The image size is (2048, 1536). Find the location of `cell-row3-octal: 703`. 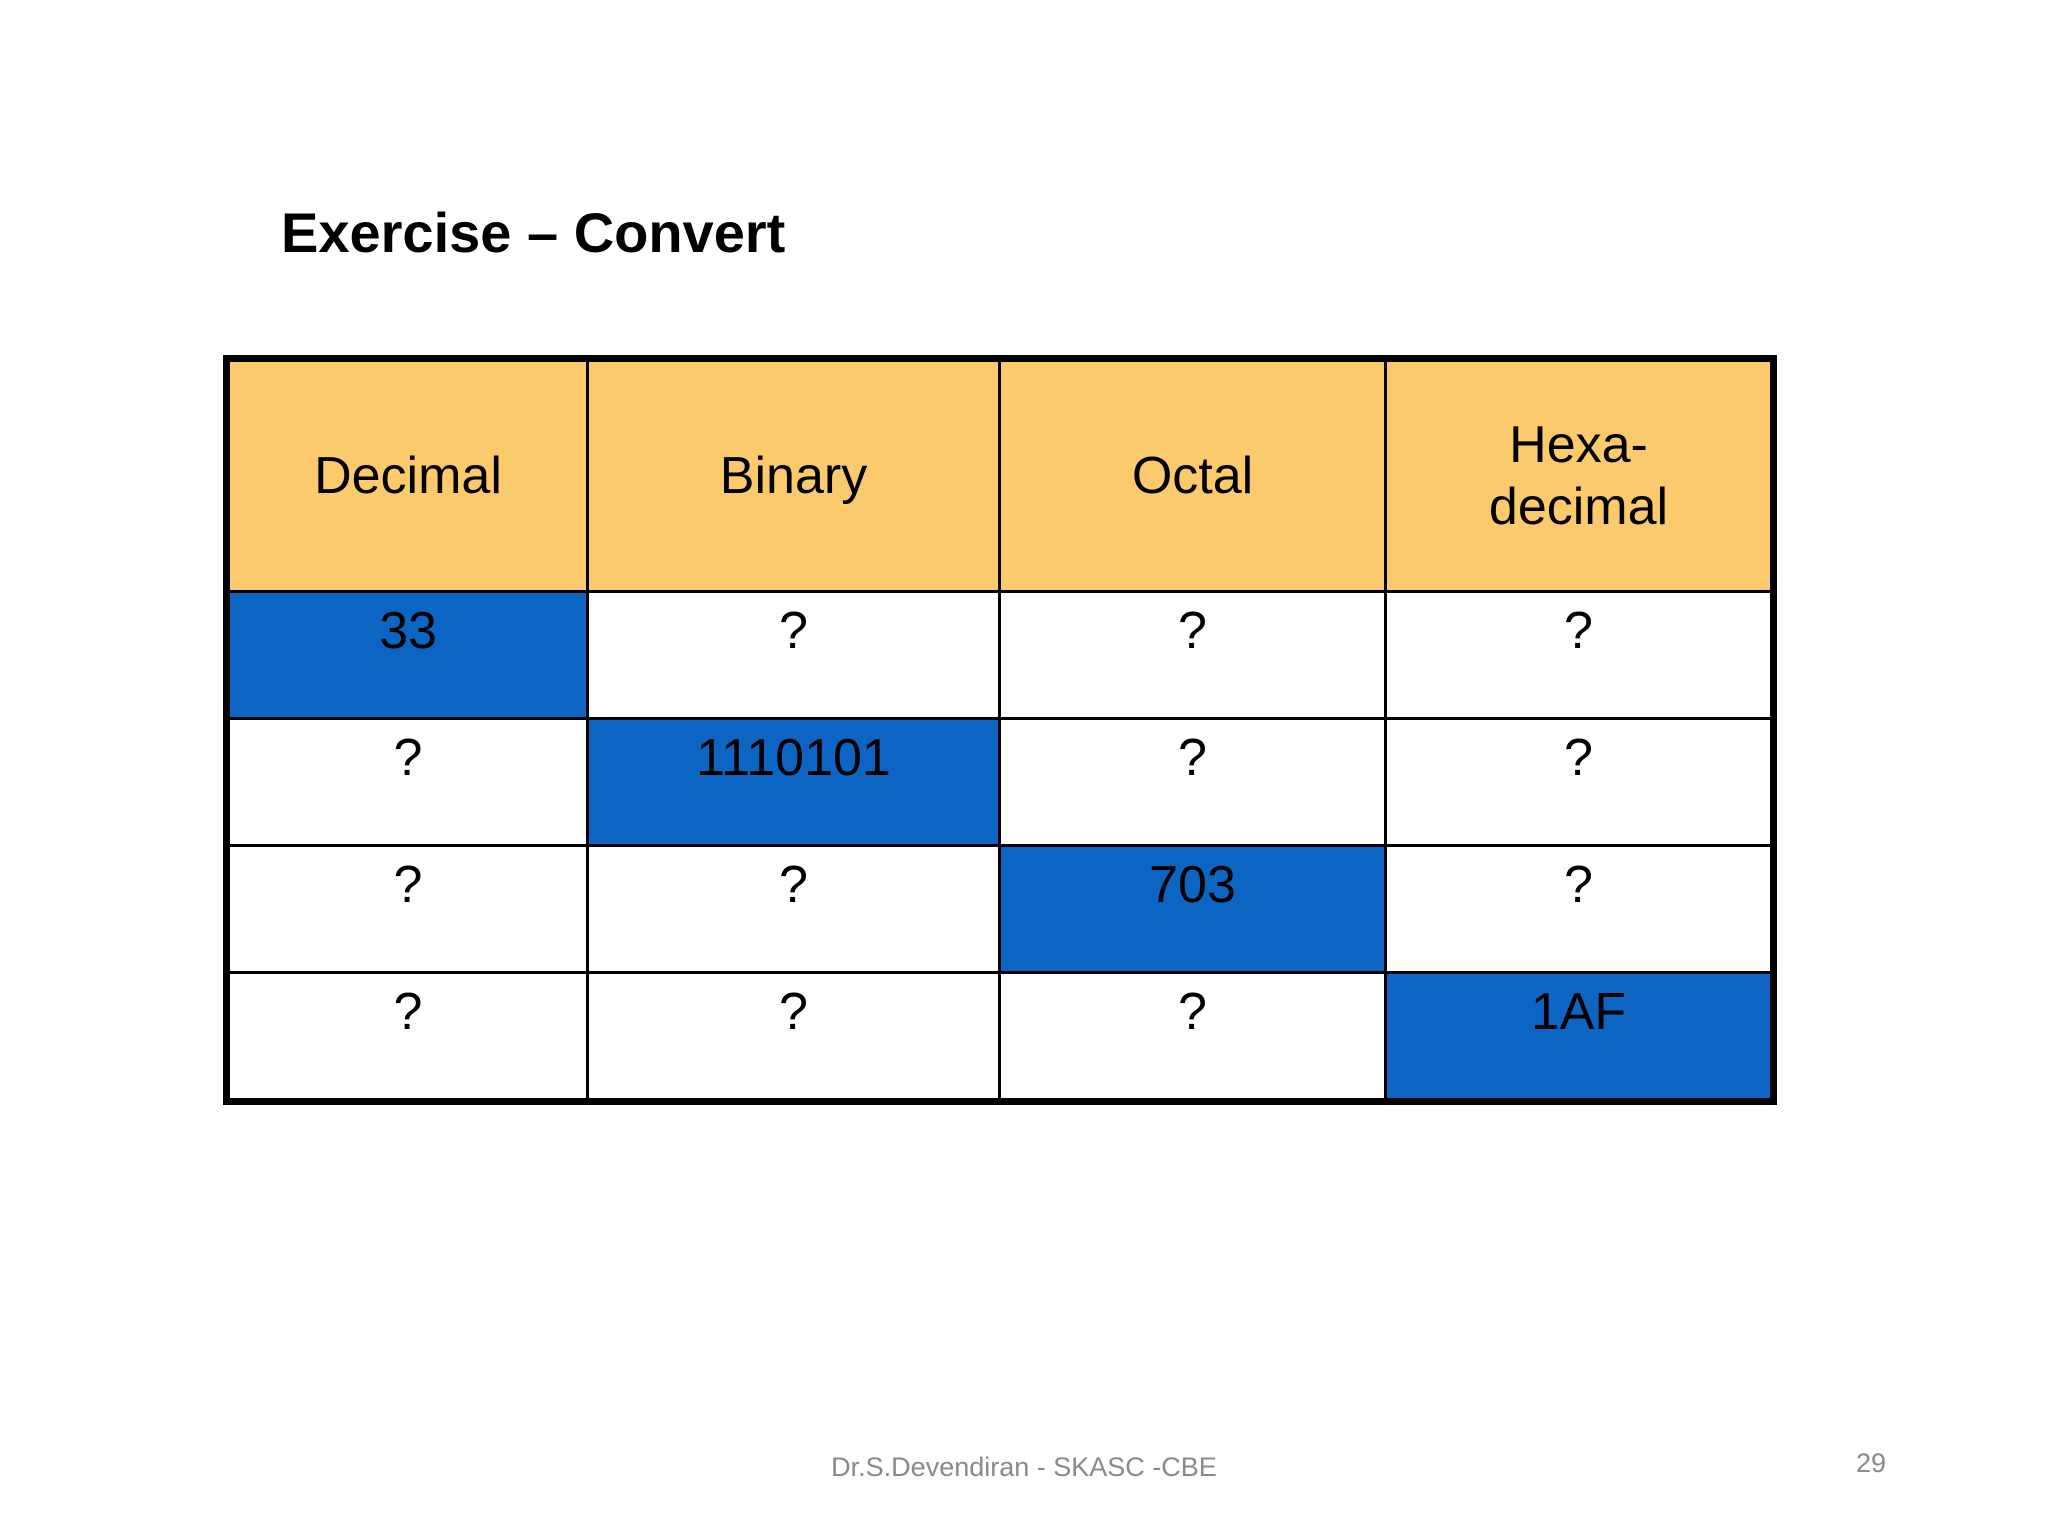

cell-row3-octal: 703 is located at coordinates (1192, 909).